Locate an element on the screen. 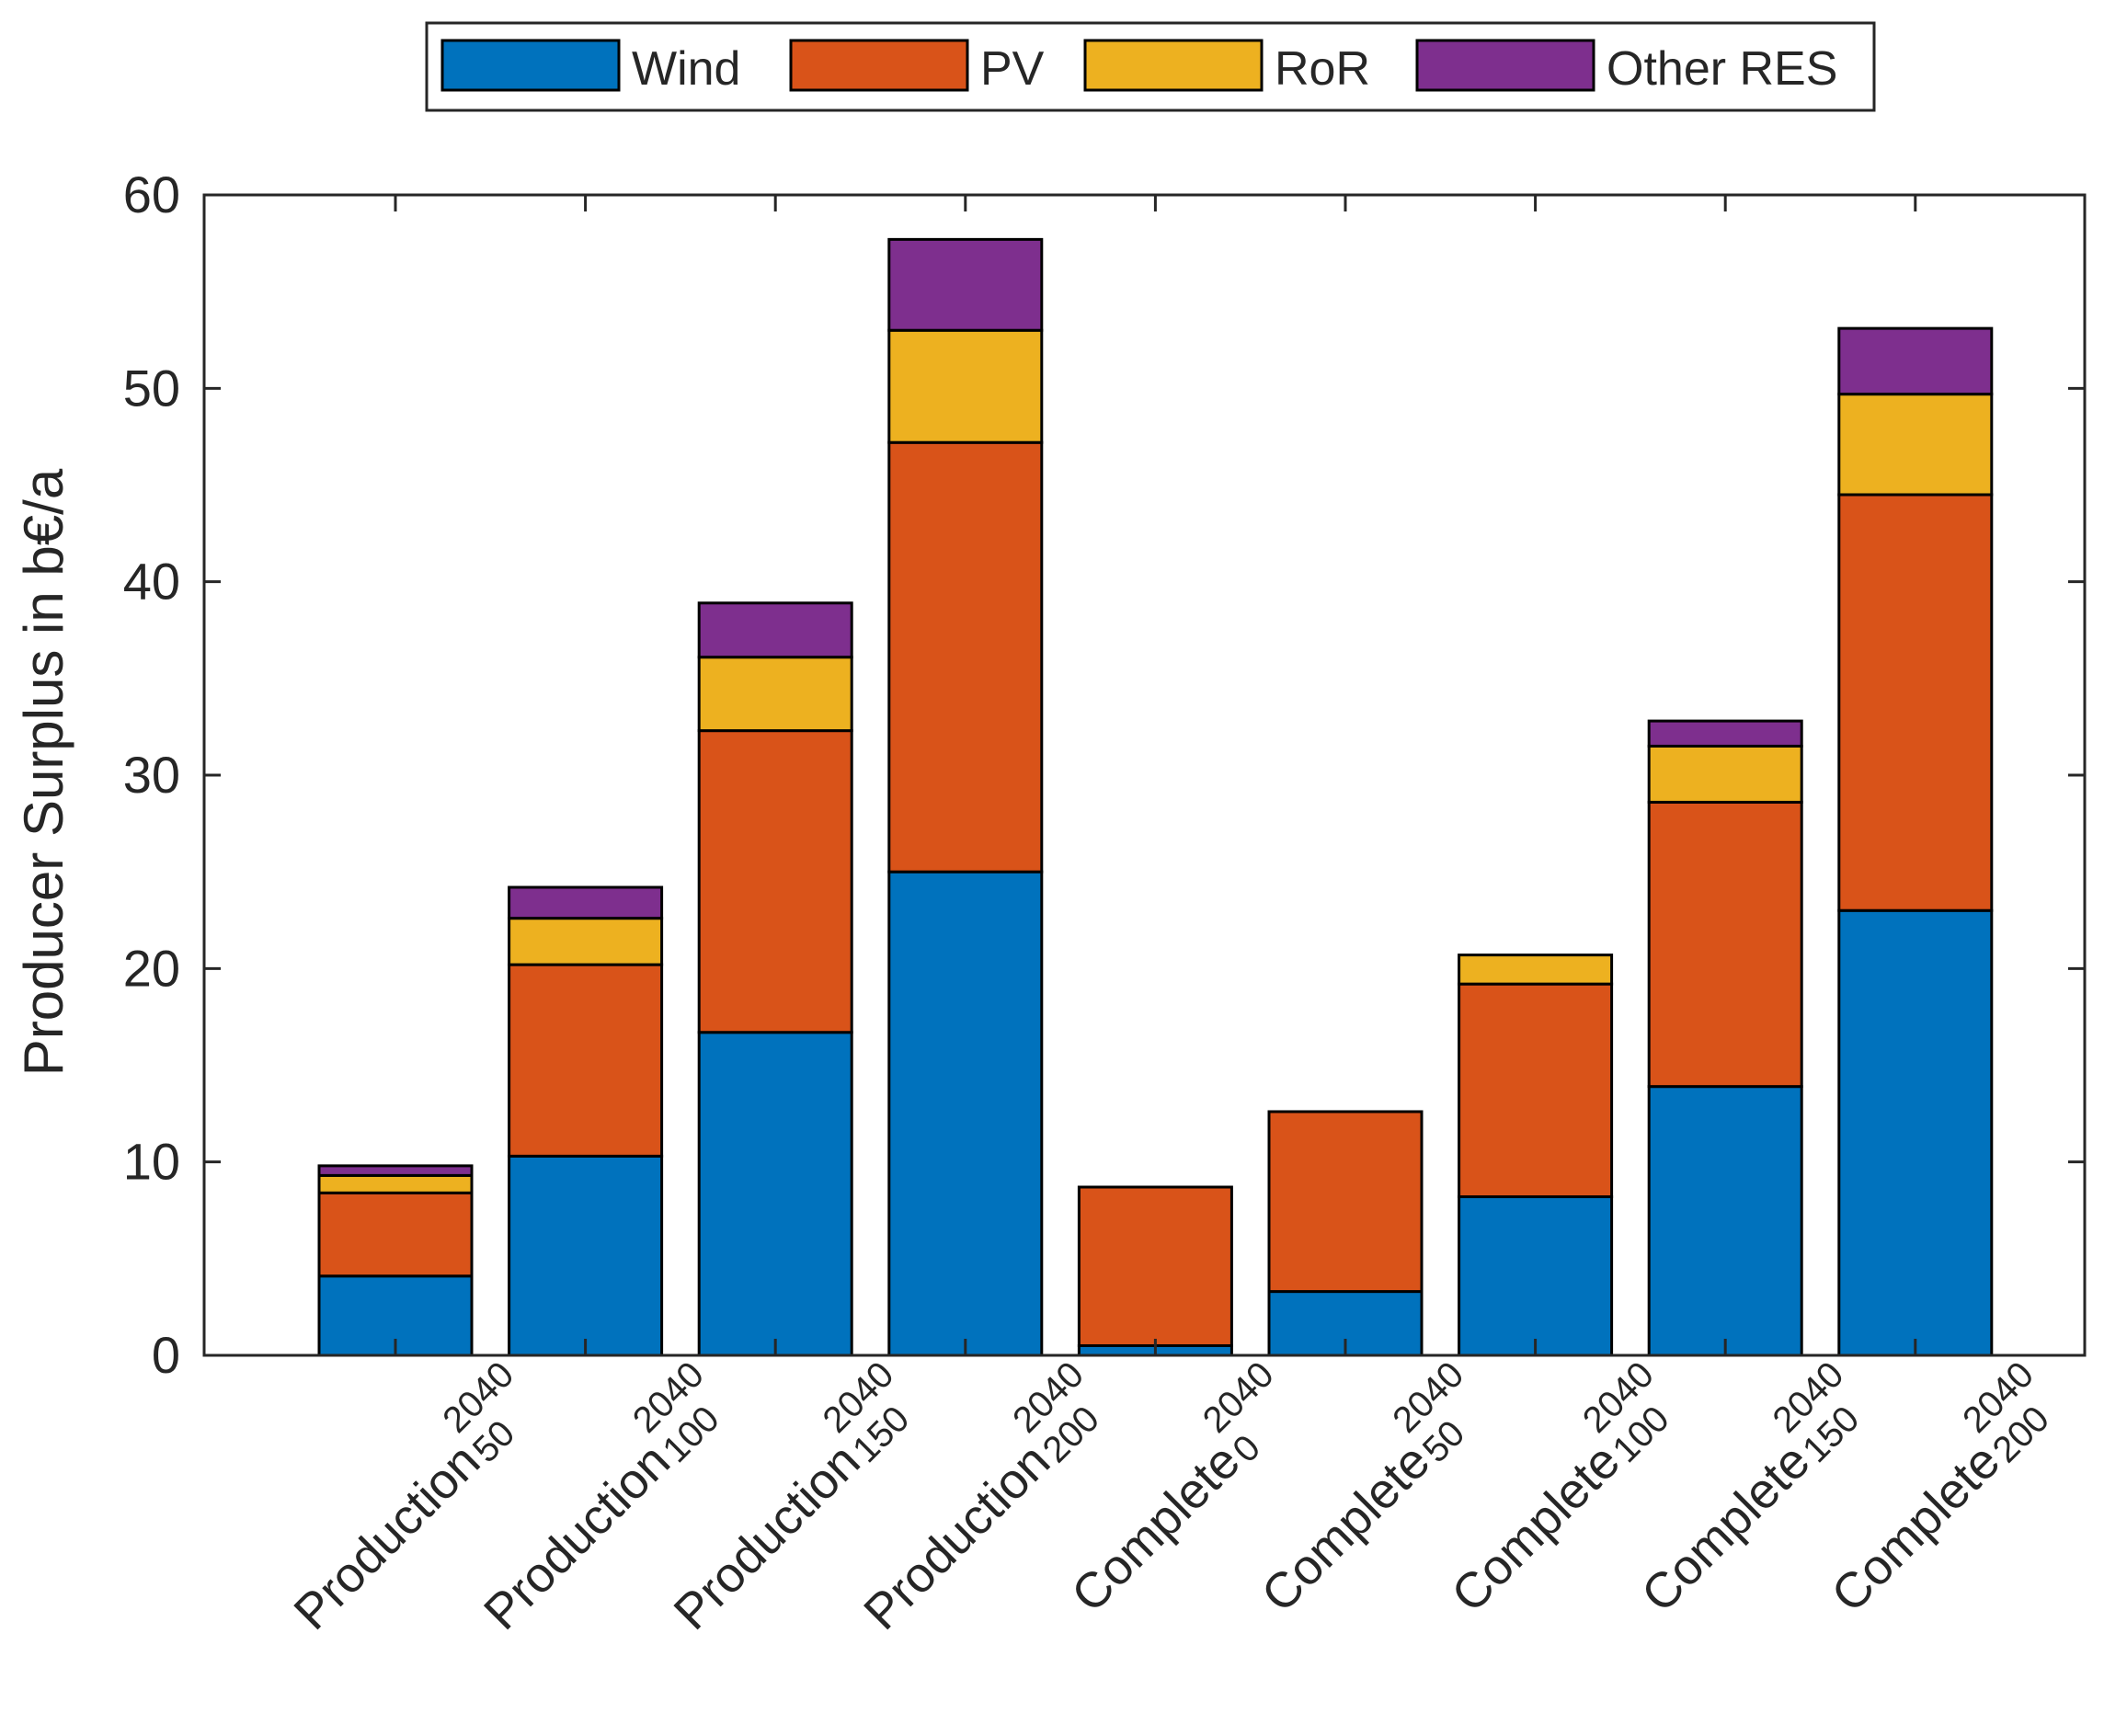  legend-label-wind: Wind is located at coordinates (686, 69).